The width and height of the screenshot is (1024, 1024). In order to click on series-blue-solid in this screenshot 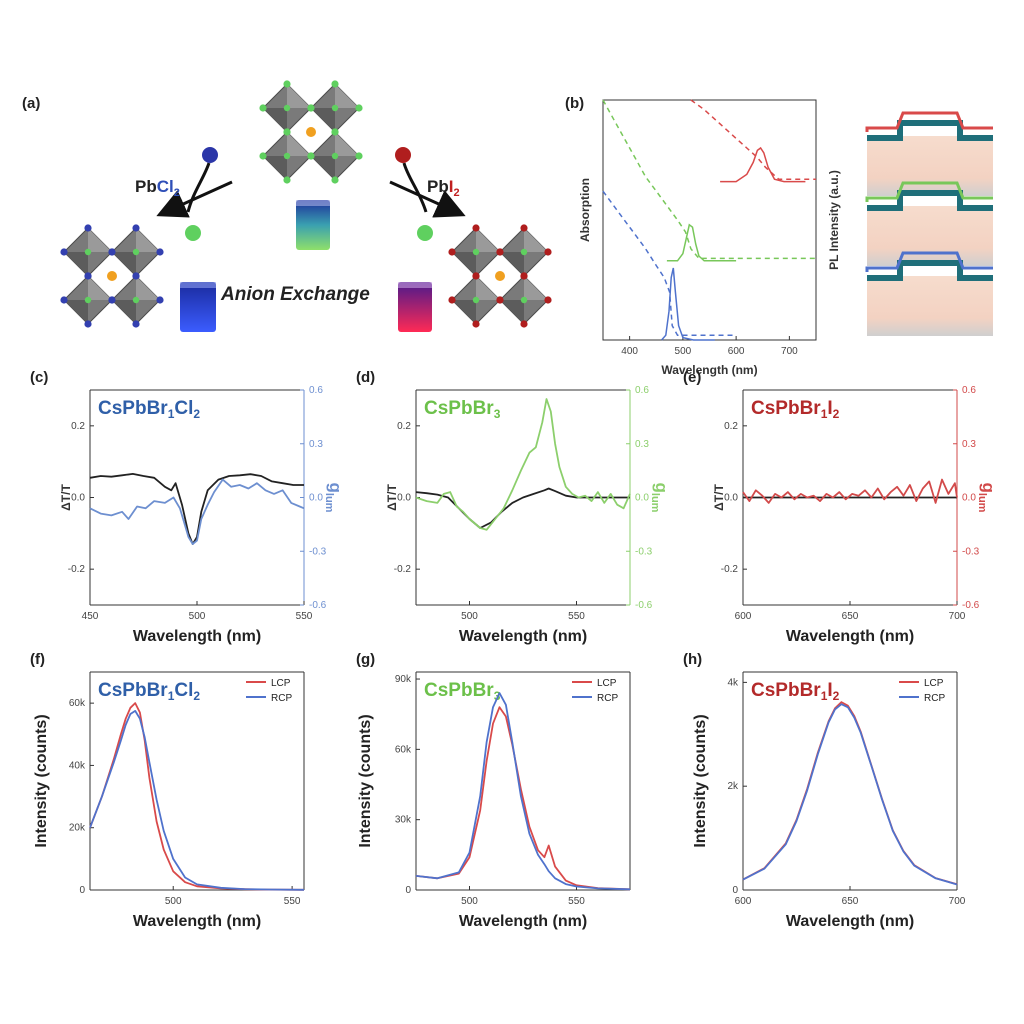, I will do `click(688, 304)`.